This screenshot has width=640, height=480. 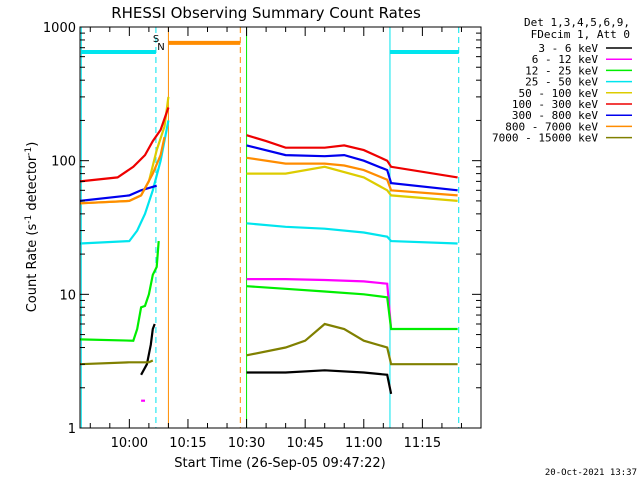 What do you see at coordinates (29, 219) in the screenshot?
I see `y-label-sup1: -1` at bounding box center [29, 219].